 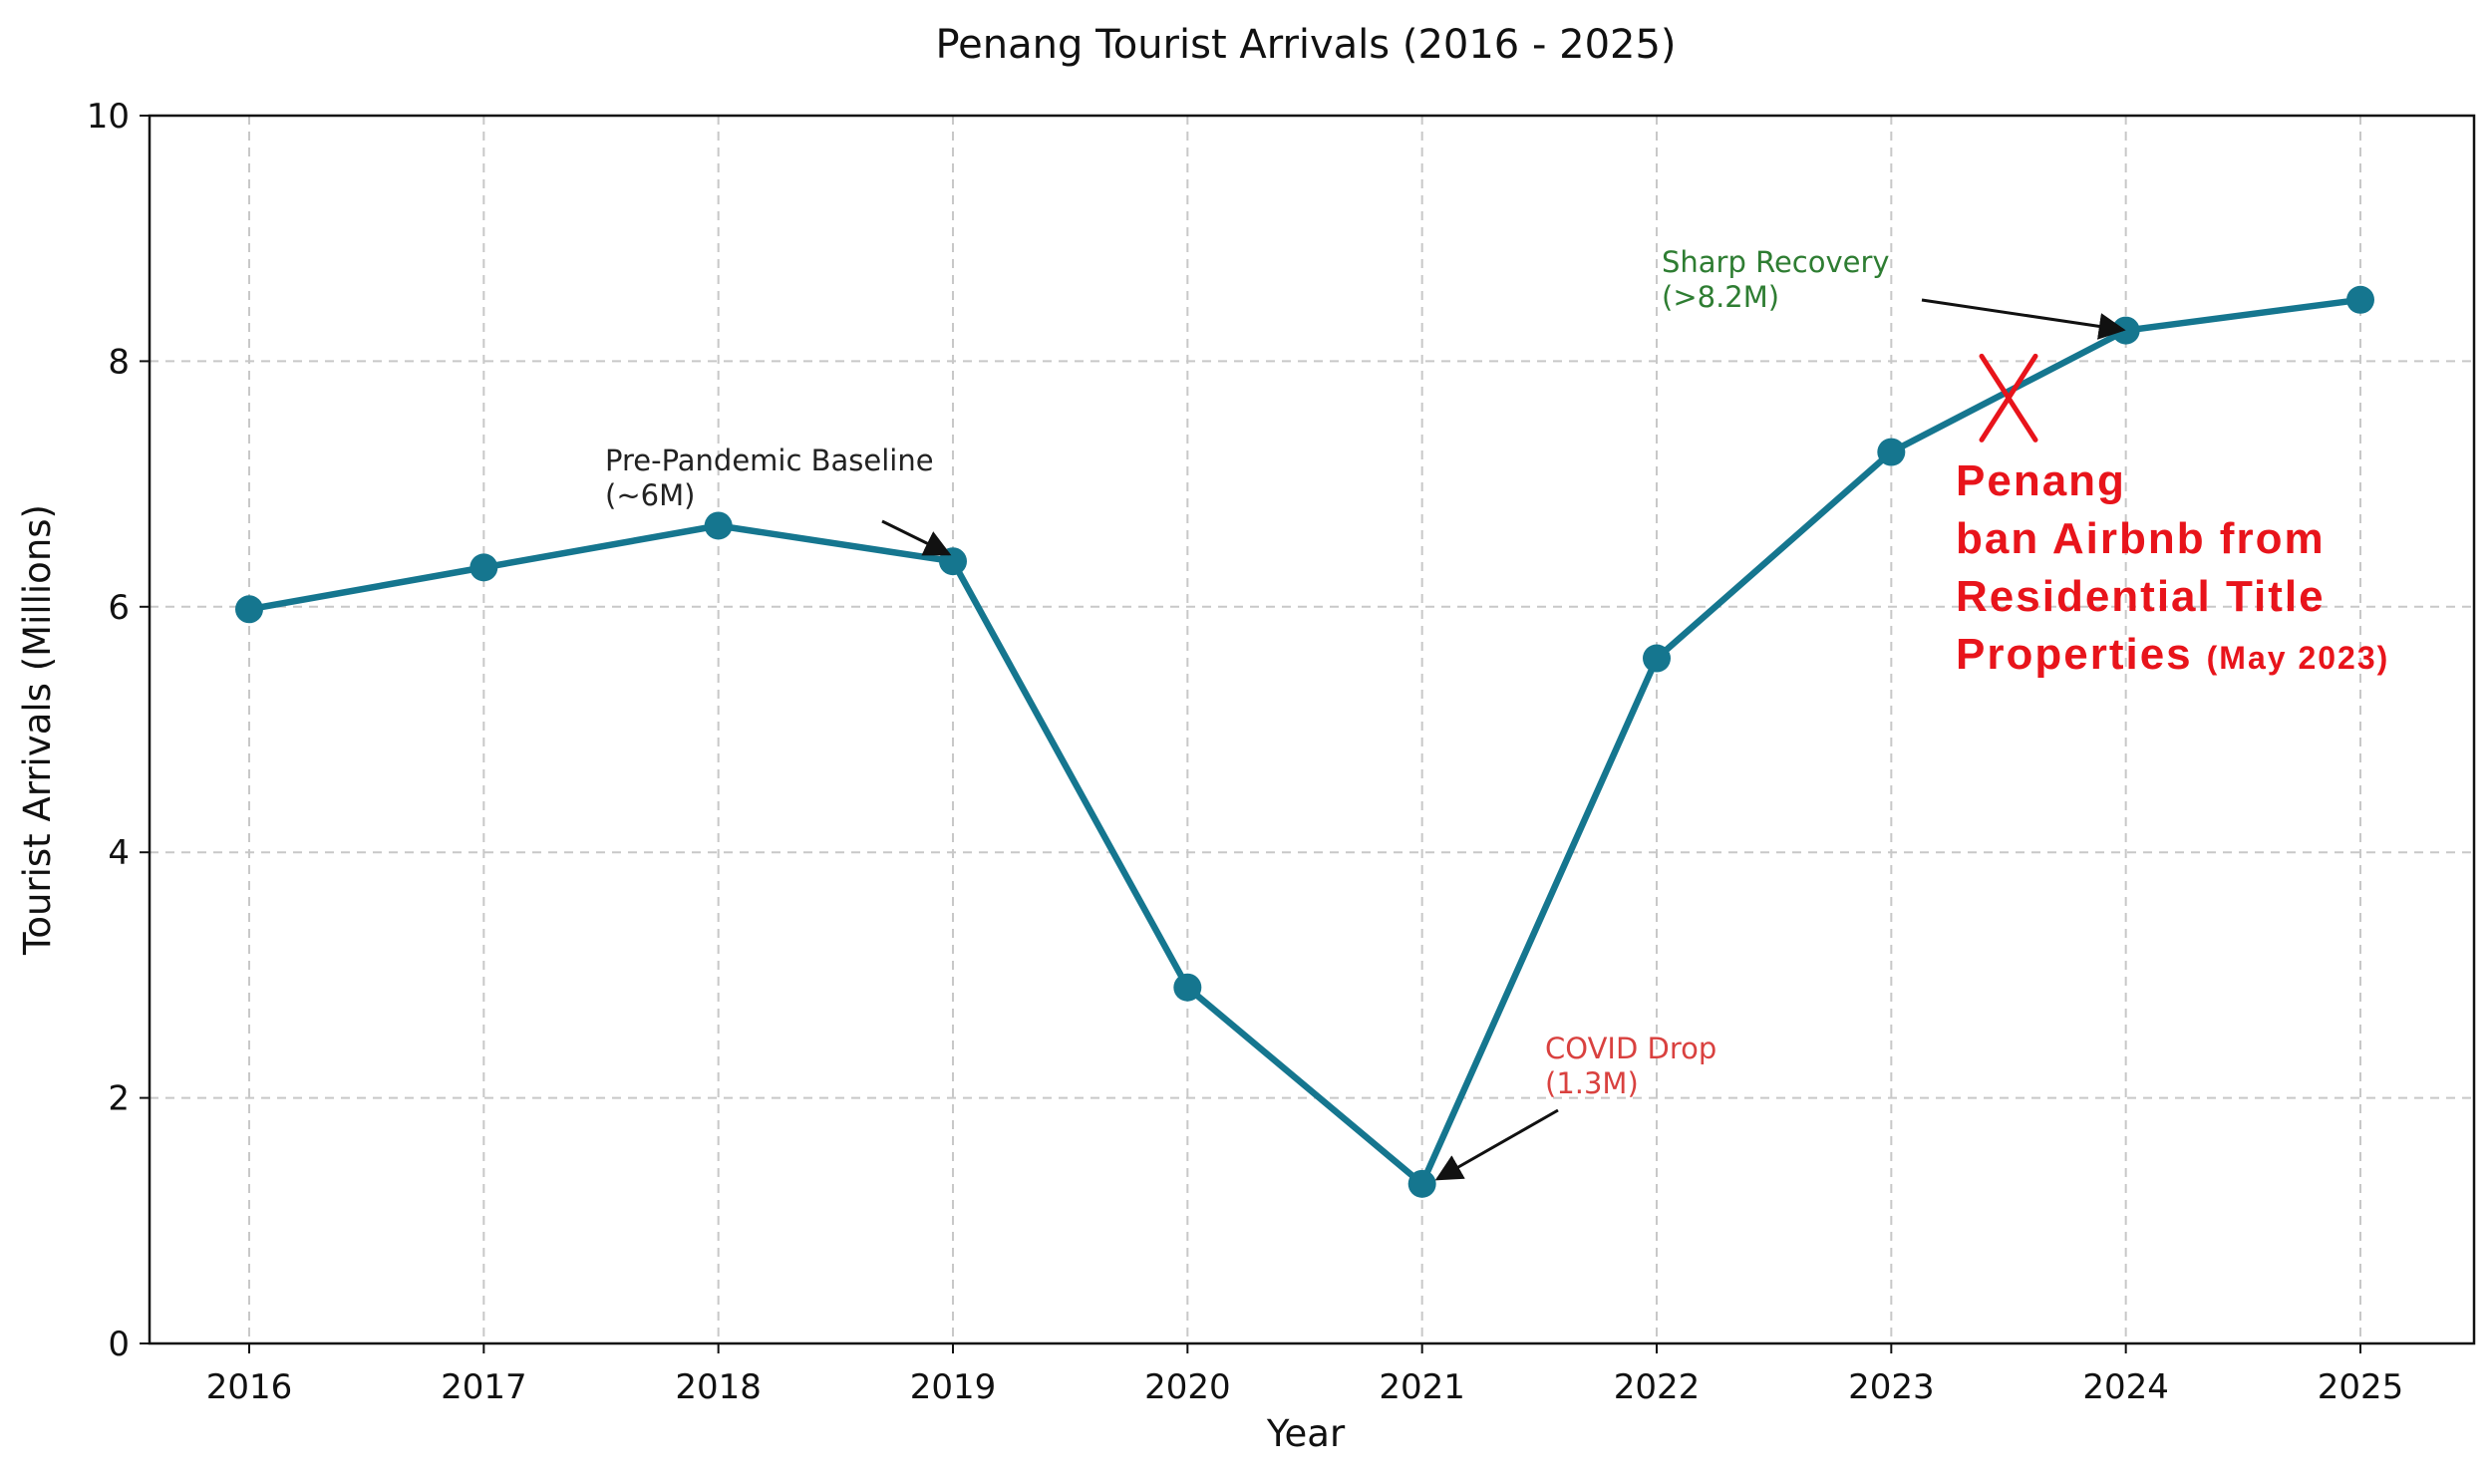 I want to click on y-tick-label: 2, so click(x=119, y=1099).